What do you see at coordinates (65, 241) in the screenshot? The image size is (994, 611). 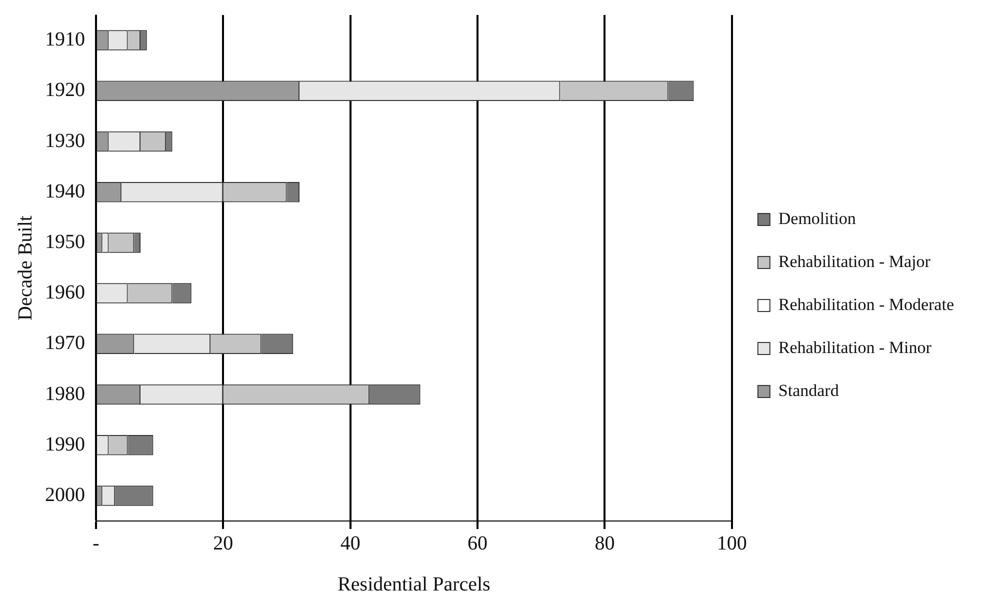 I see `y-tick-label: 1950` at bounding box center [65, 241].